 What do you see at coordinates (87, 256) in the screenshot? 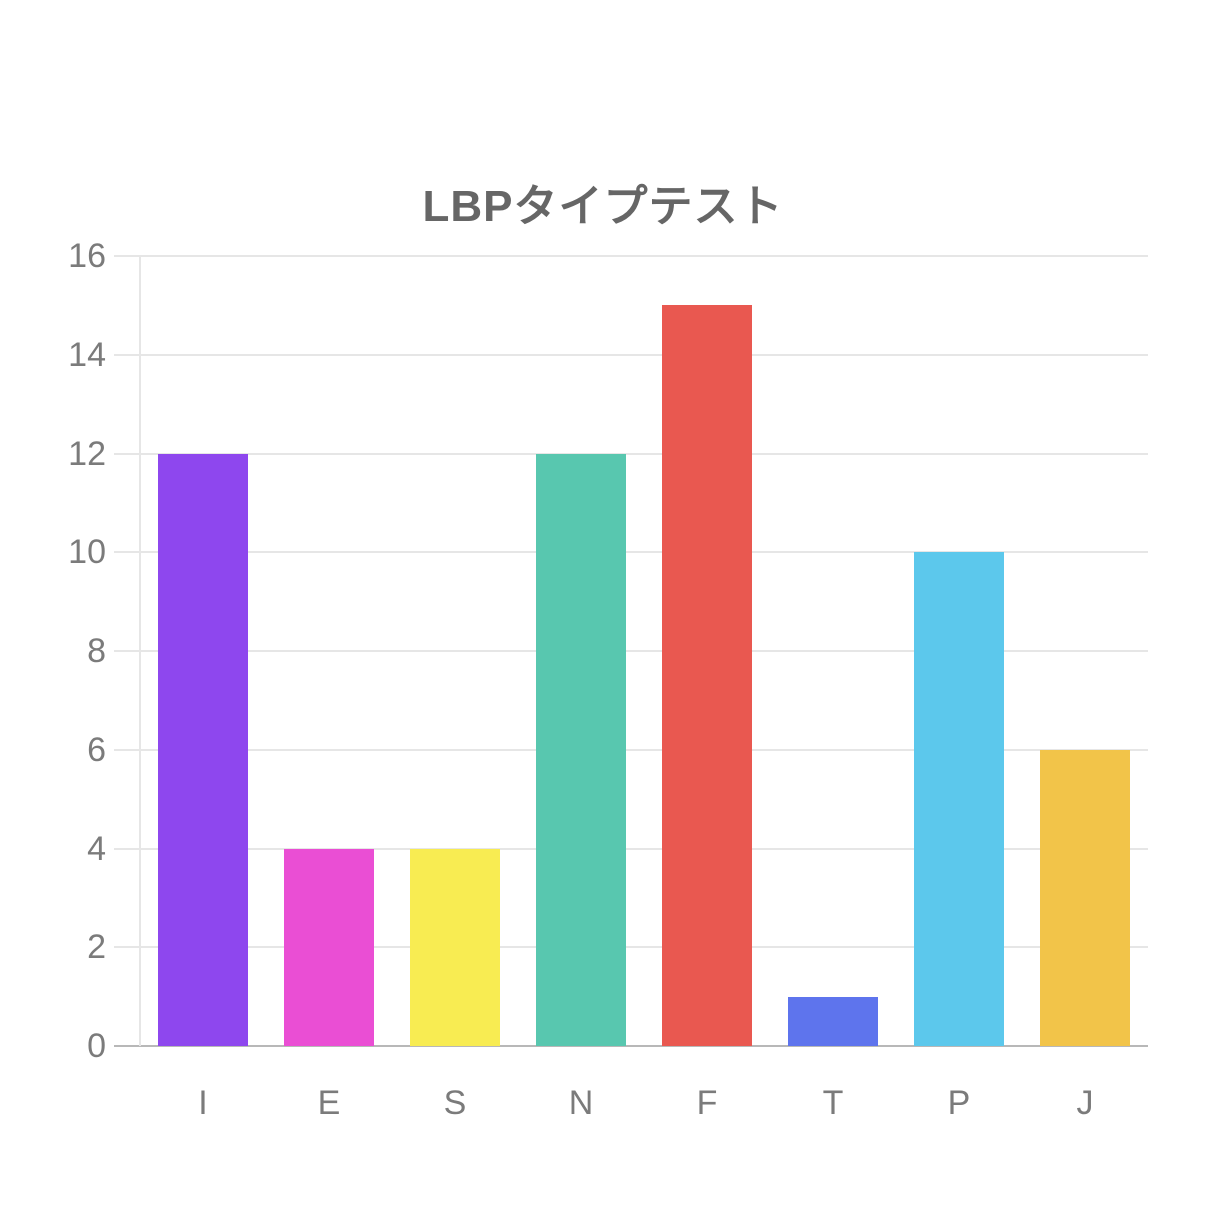
I see `y-tick-label: 16` at bounding box center [87, 256].